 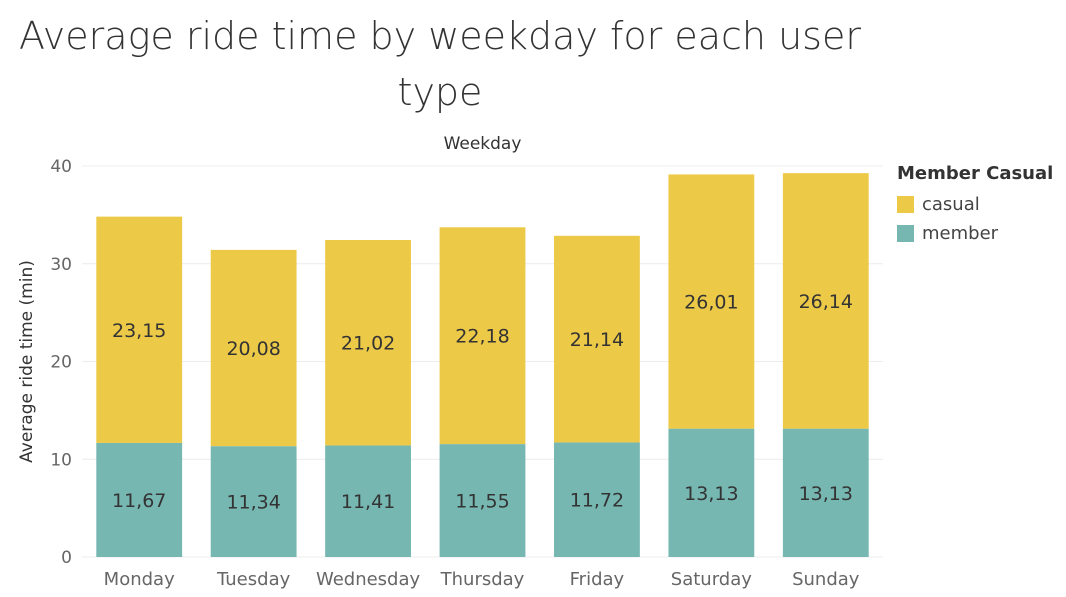 What do you see at coordinates (66, 558) in the screenshot?
I see `y-tick-label-0: 0` at bounding box center [66, 558].